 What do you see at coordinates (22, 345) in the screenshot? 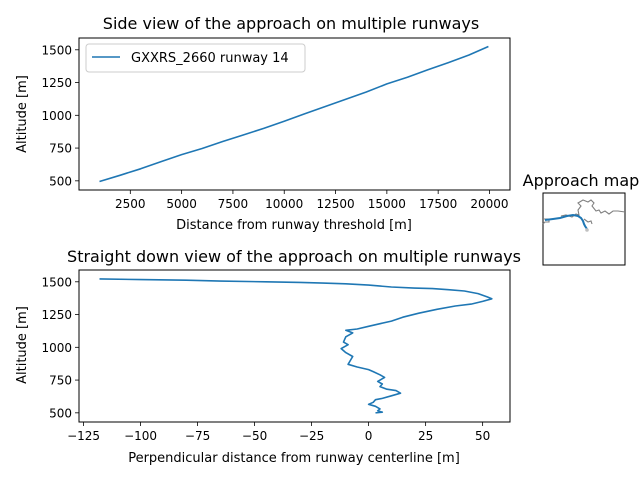
I see `straight-down-view-y-axis-label: Altitude [m]` at bounding box center [22, 345].